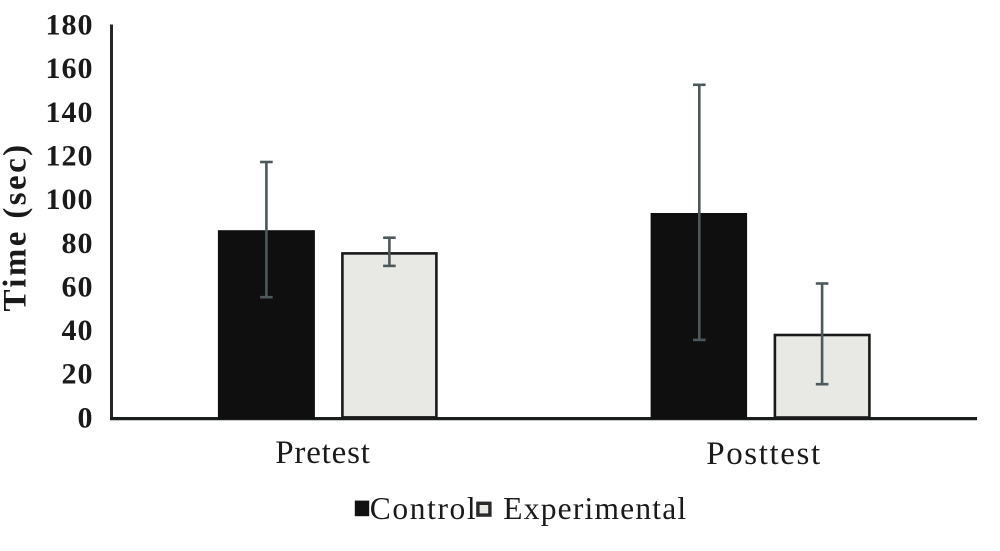 This screenshot has height=551, width=1000. I want to click on svg-text: 140, so click(70, 112).